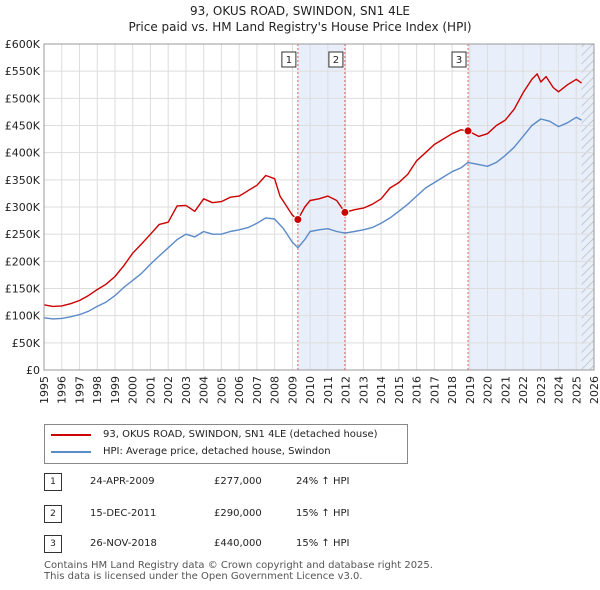 Image resolution: width=600 pixels, height=590 pixels. What do you see at coordinates (168, 390) in the screenshot?
I see `x-tick-label: 2002` at bounding box center [168, 390].